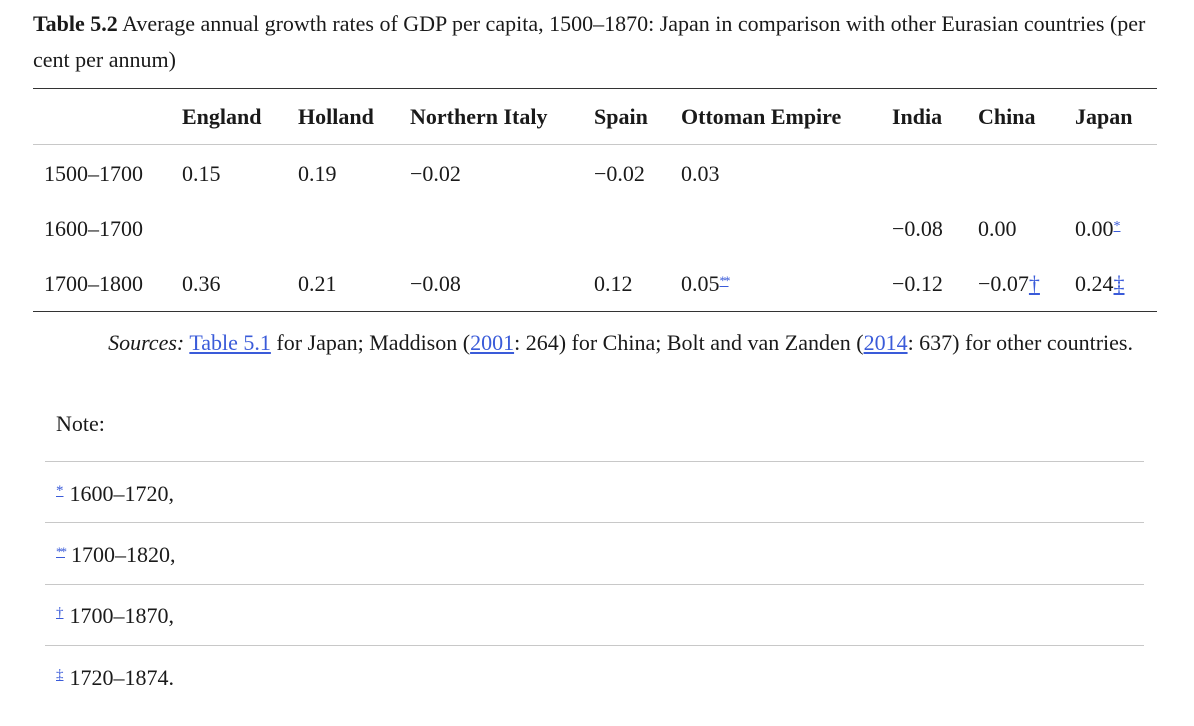 The width and height of the screenshot is (1194, 726). What do you see at coordinates (997, 228) in the screenshot?
I see `cell-china: 0.00` at bounding box center [997, 228].